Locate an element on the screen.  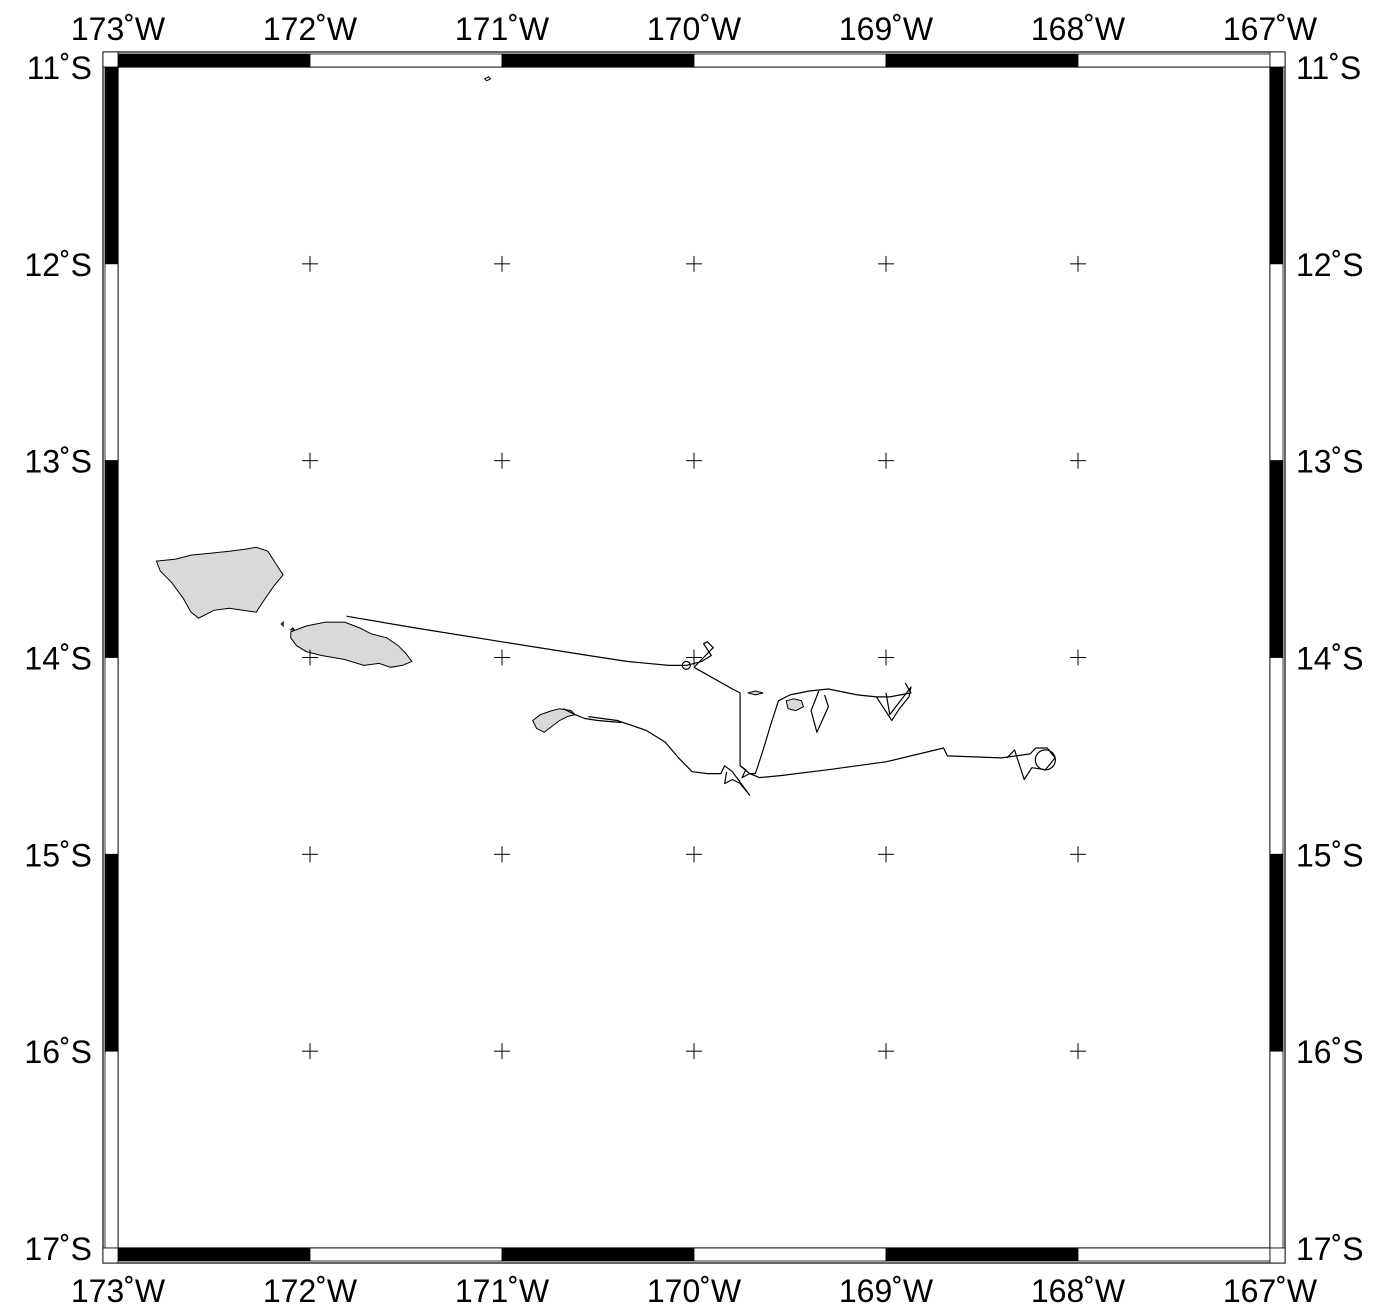
lon-tick-label-bottom: 172˚W is located at coordinates (310, 1290).